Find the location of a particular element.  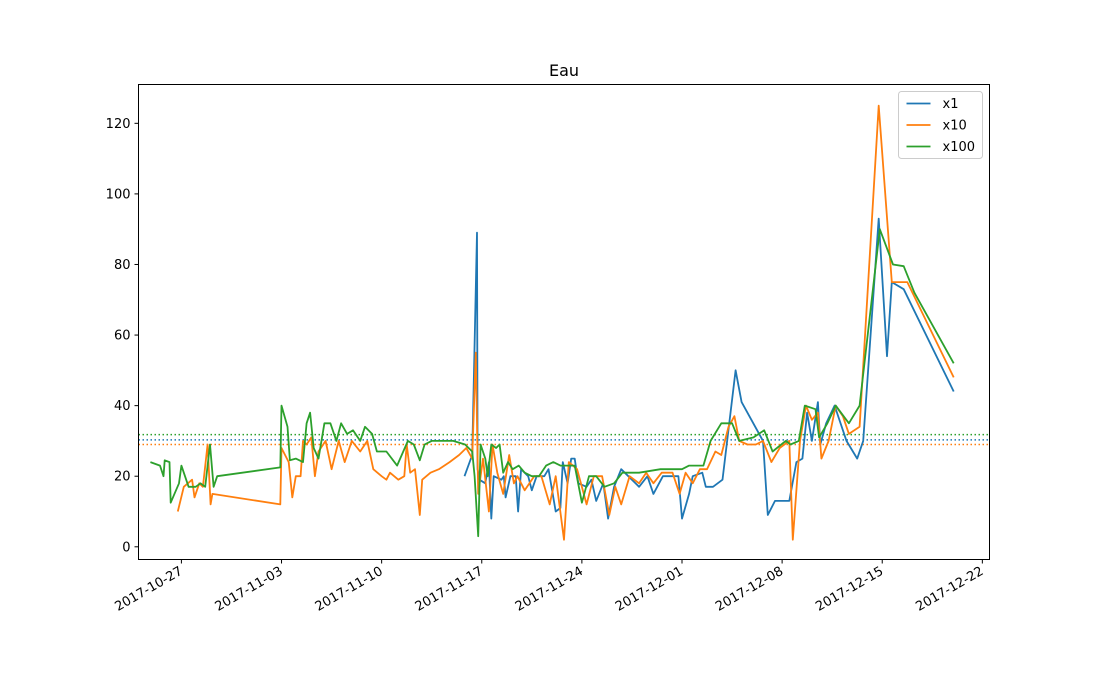

y-tick-label: 40 is located at coordinates (122, 406).